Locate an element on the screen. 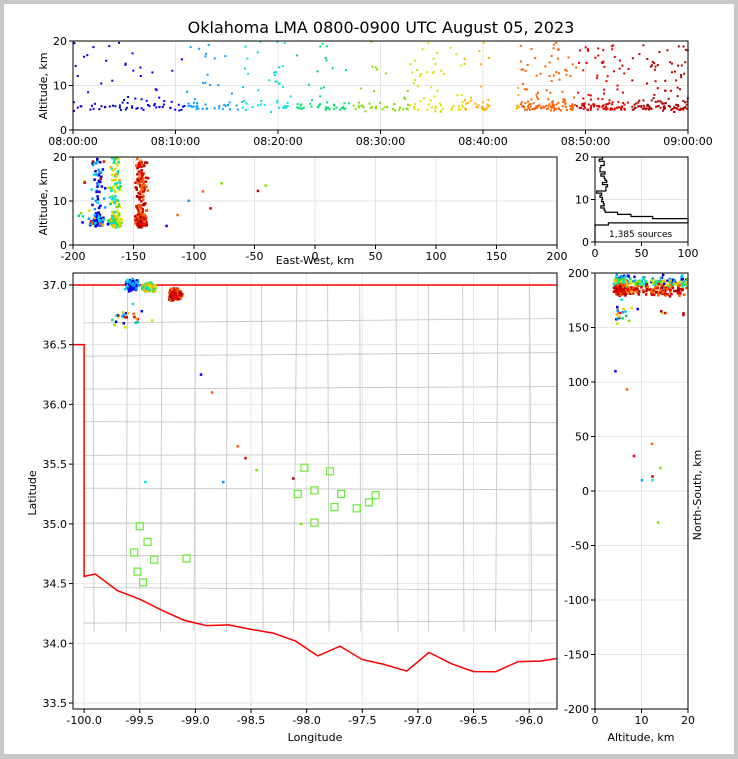  ew-panel-xlabel: East-West, km is located at coordinates (315, 260).